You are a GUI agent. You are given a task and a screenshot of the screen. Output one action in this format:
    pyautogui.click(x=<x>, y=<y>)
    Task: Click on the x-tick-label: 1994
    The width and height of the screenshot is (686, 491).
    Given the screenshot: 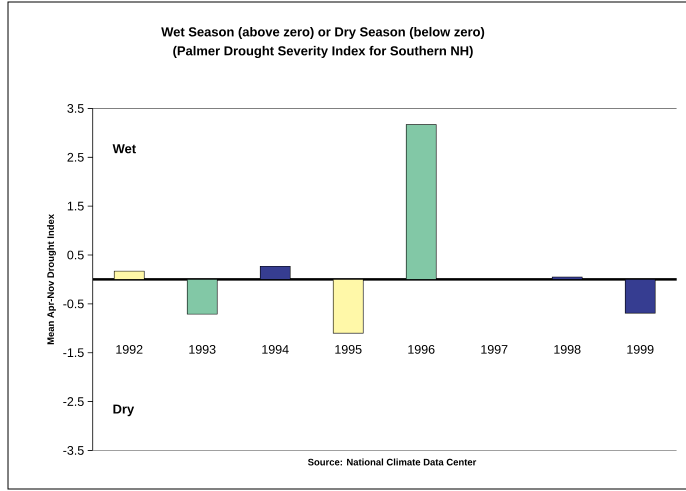 What is the action you would take?
    pyautogui.click(x=275, y=349)
    